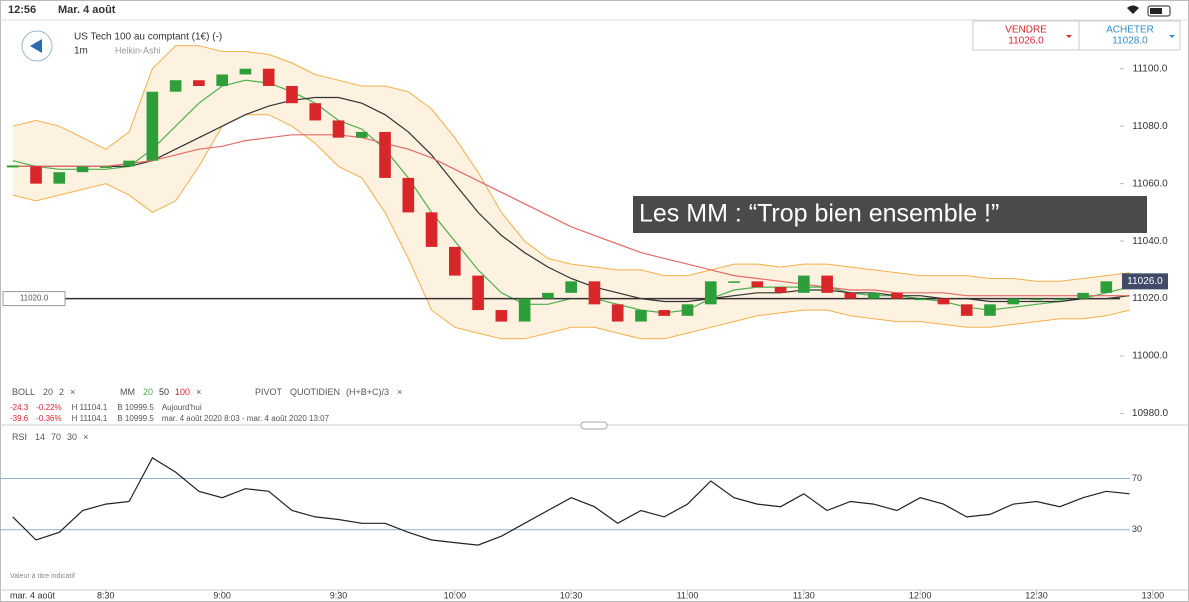 Image resolution: width=1189 pixels, height=602 pixels. I want to click on stat: B 10999.5, so click(135, 418).